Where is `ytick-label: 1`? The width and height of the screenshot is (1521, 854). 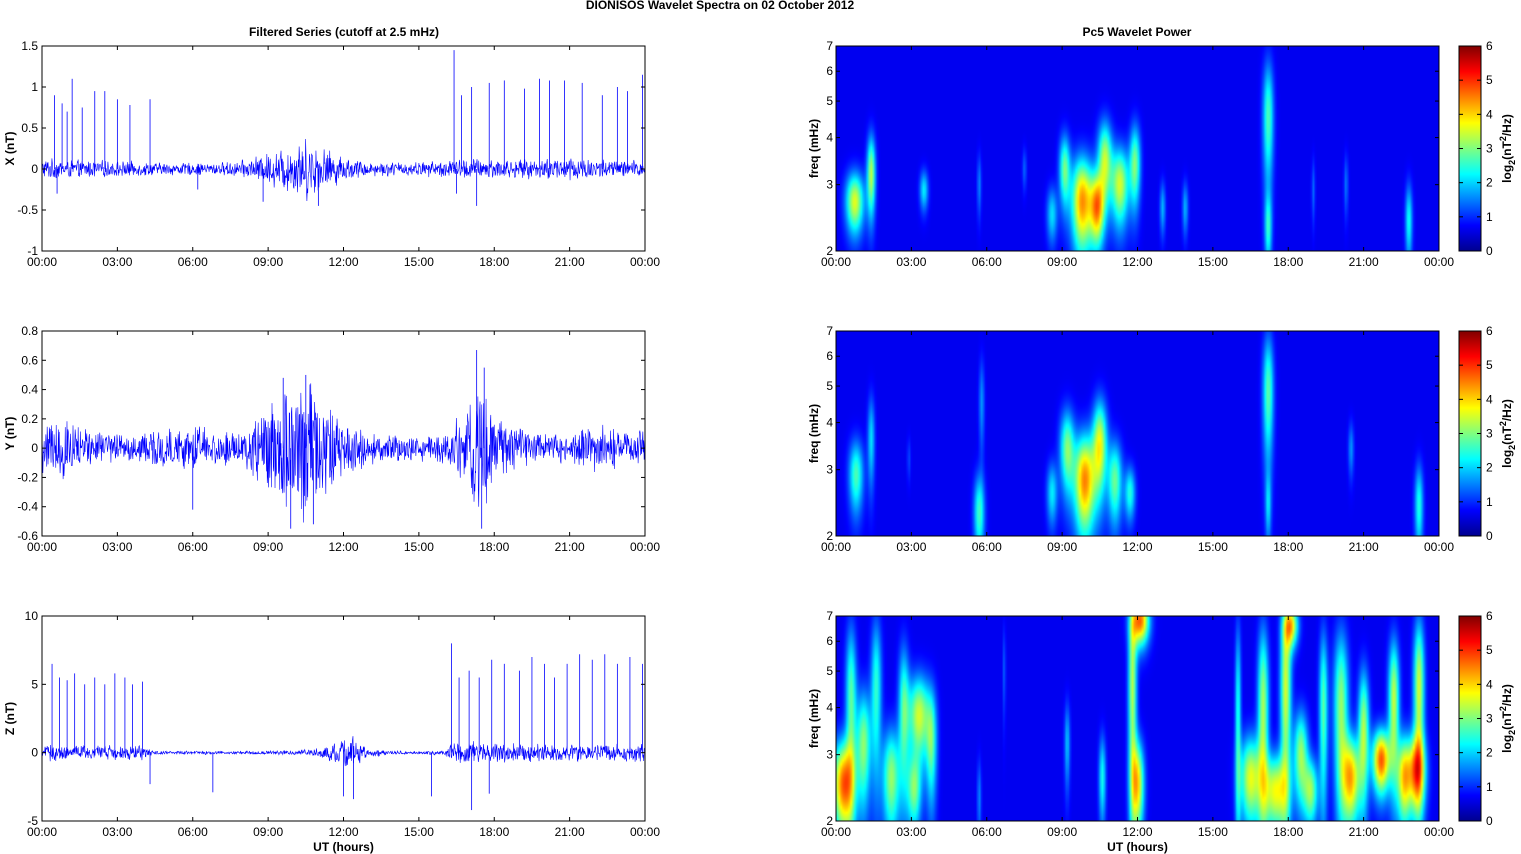
ytick-label: 1 is located at coordinates (34, 87).